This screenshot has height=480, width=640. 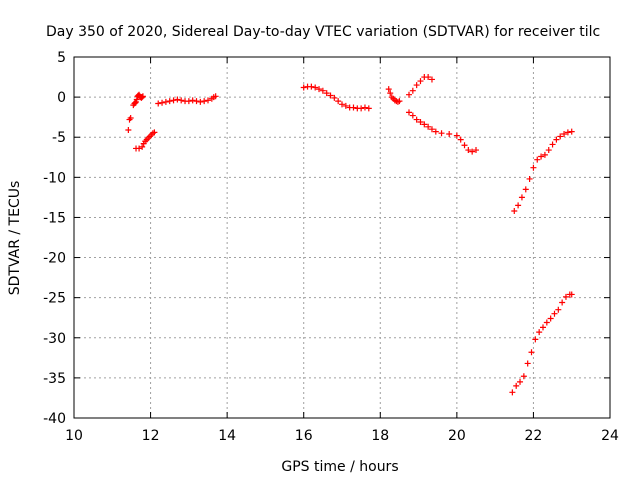 I want to click on x-tick-label: 14, so click(x=227, y=436).